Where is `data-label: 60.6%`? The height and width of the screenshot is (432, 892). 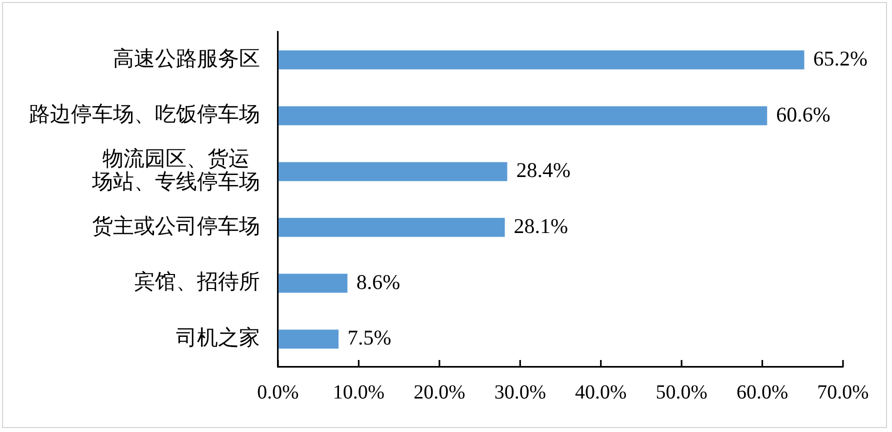
data-label: 60.6% is located at coordinates (803, 114).